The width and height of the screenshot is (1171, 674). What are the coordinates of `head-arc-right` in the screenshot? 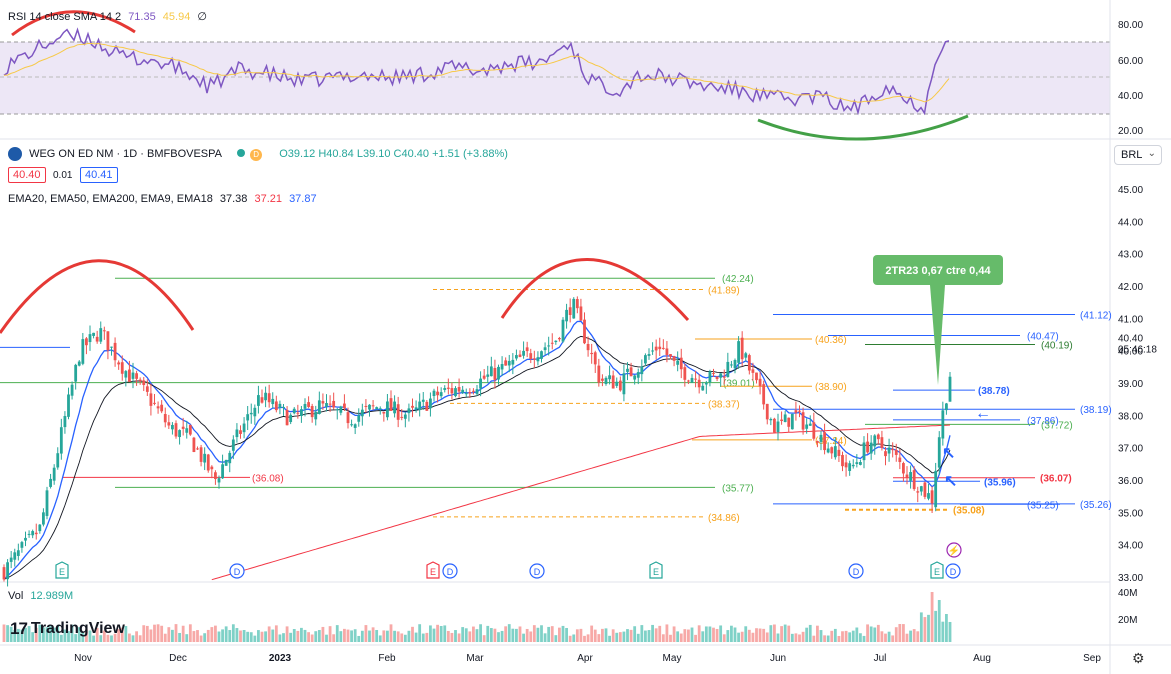 It's located at (595, 290).